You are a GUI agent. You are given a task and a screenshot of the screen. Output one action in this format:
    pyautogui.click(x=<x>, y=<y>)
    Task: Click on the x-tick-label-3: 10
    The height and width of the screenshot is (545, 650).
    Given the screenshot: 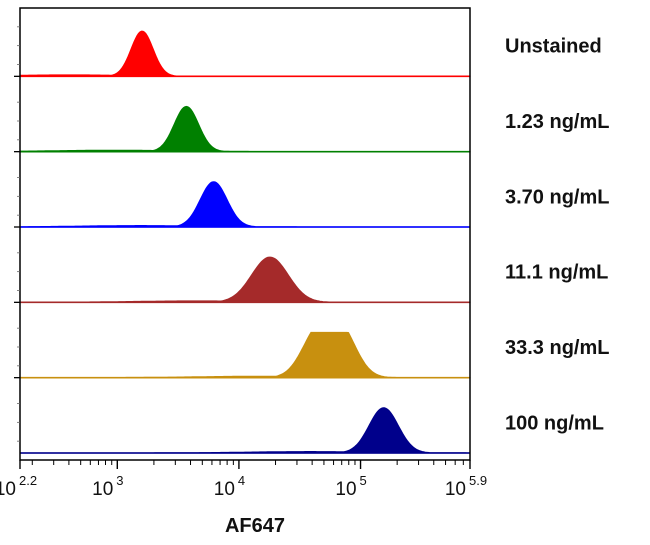 What is the action you would take?
    pyautogui.click(x=224, y=489)
    